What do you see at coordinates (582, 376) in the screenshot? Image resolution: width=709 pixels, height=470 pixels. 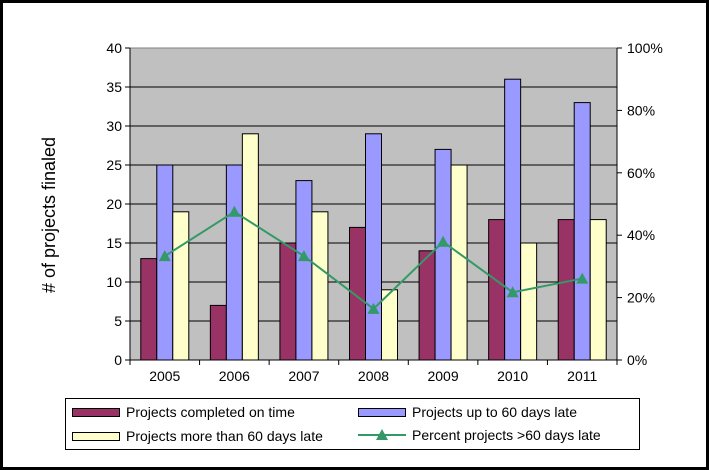 I see `x-tick-label: 2011` at bounding box center [582, 376].